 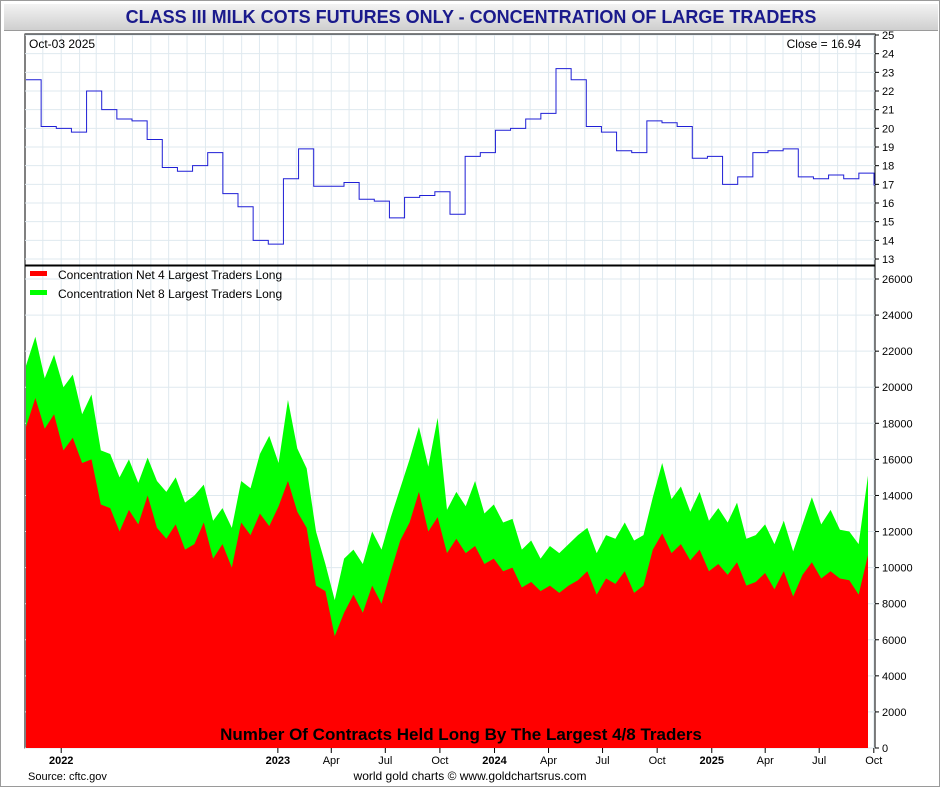 What do you see at coordinates (897, 316) in the screenshot?
I see `y-tick-label: 24000` at bounding box center [897, 316].